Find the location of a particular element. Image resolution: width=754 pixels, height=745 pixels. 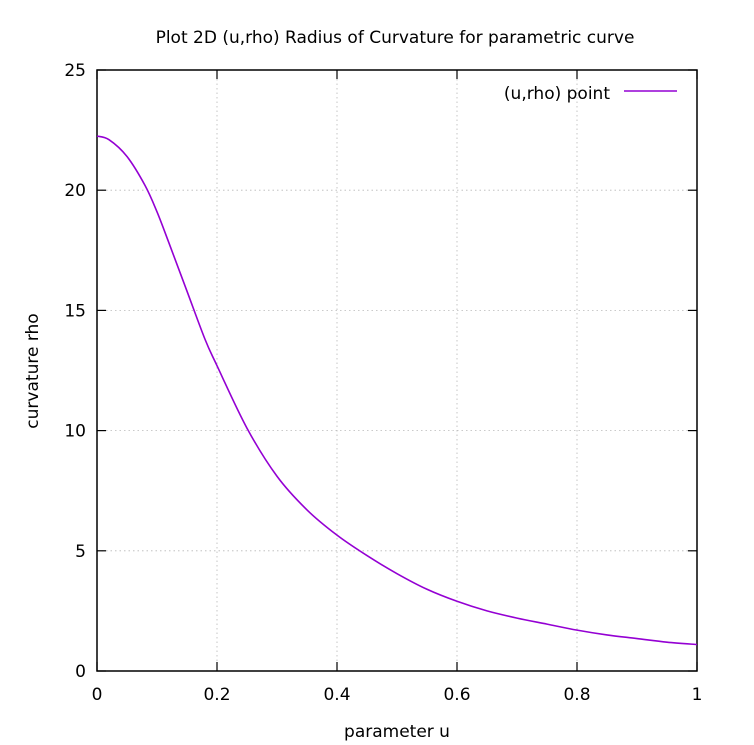

x-axis-label: parameter u is located at coordinates (397, 732).